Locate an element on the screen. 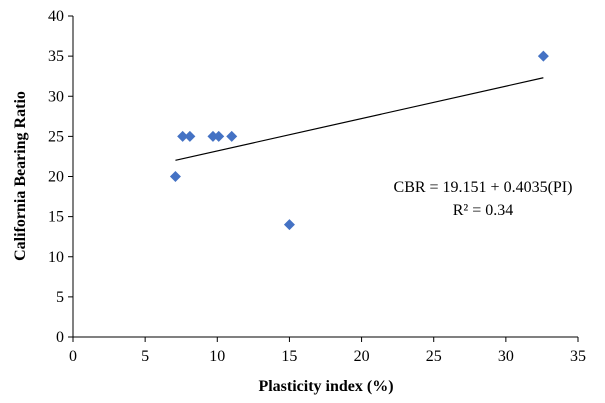 This screenshot has width=605, height=403. trendline is located at coordinates (359, 119).